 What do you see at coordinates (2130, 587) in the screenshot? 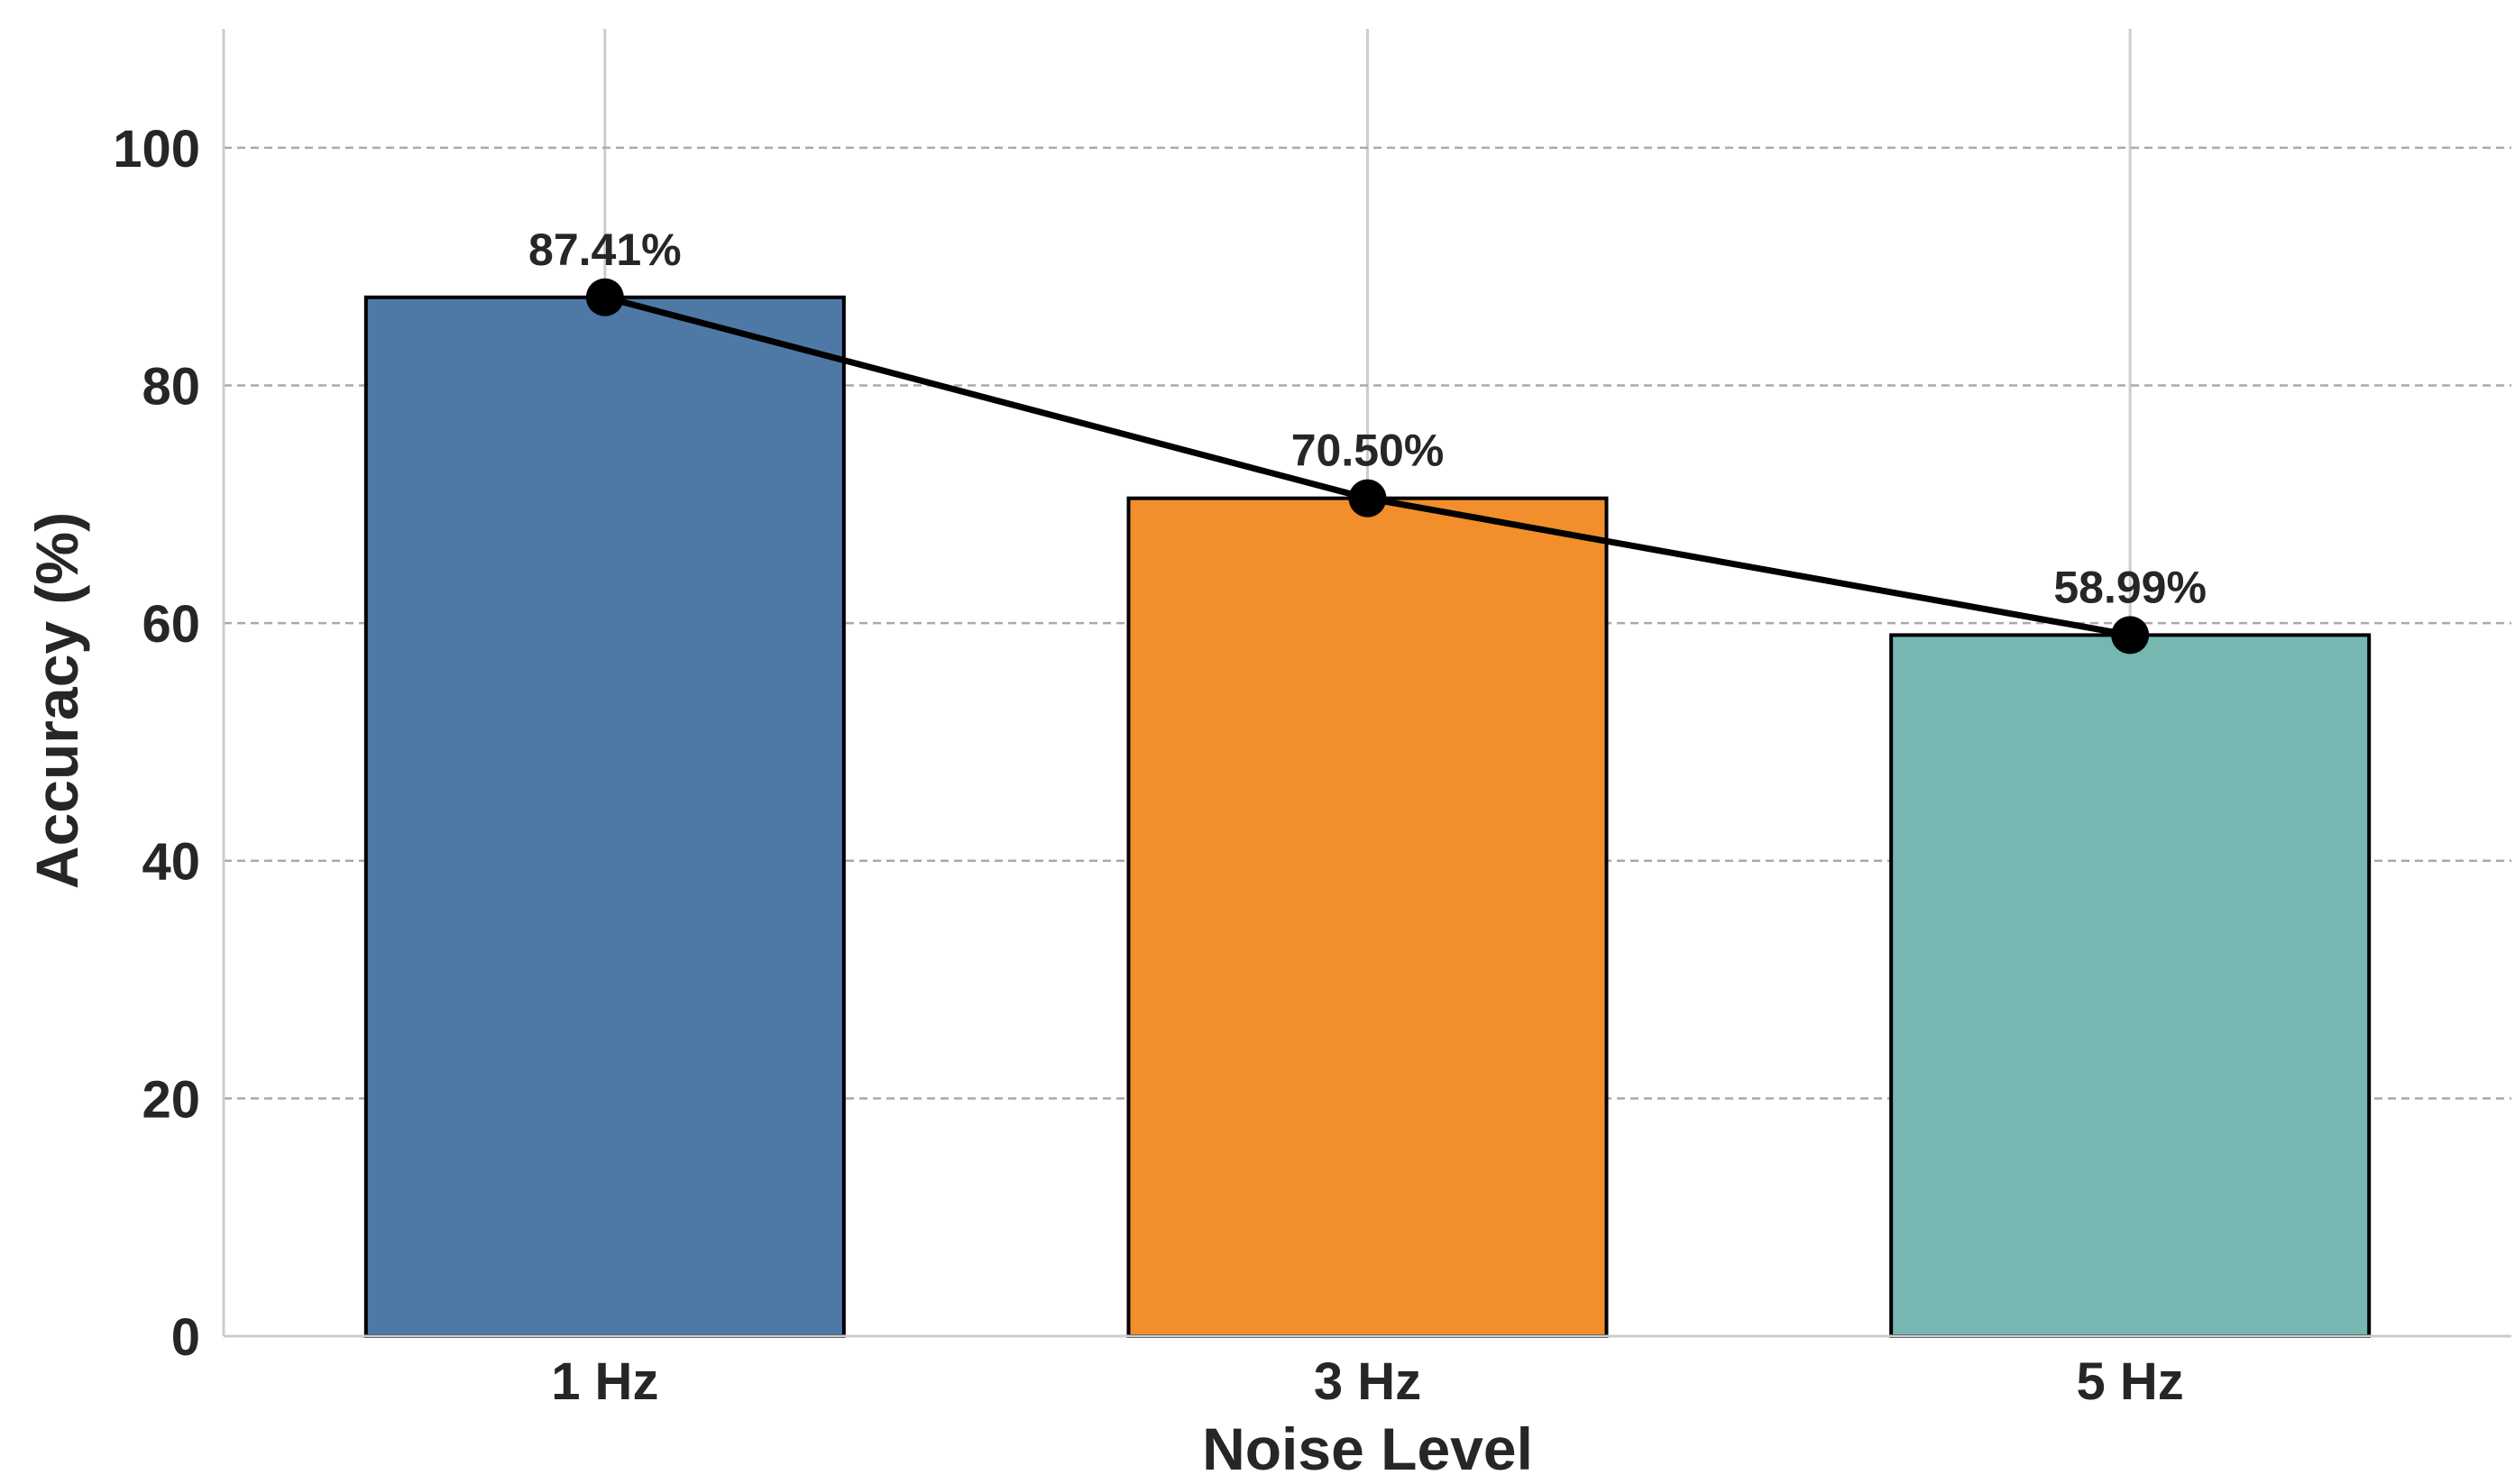
I see `data-label: 58.99%` at bounding box center [2130, 587].